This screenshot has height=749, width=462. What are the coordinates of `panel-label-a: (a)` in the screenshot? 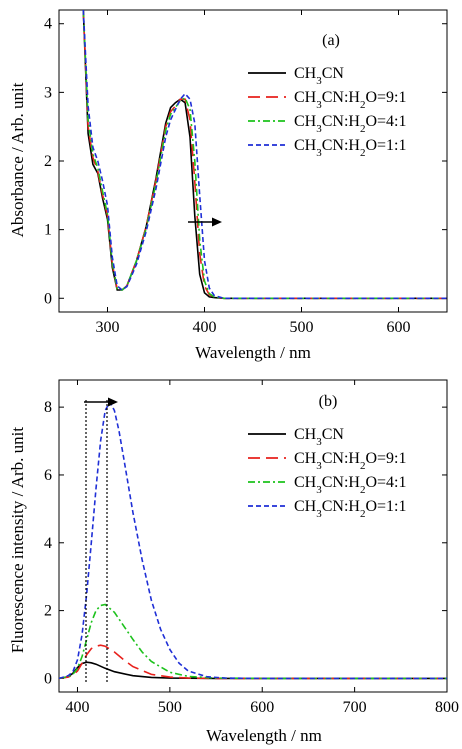 It's located at (331, 40).